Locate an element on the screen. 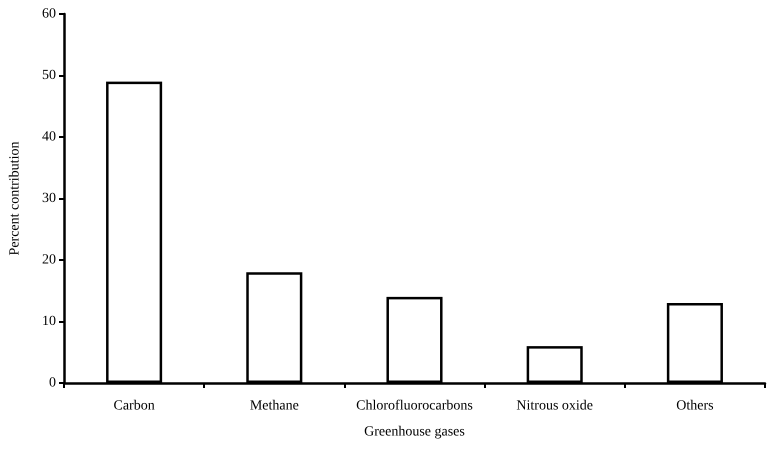 The height and width of the screenshot is (468, 775). y-tick-label: 50 is located at coordinates (49, 75).